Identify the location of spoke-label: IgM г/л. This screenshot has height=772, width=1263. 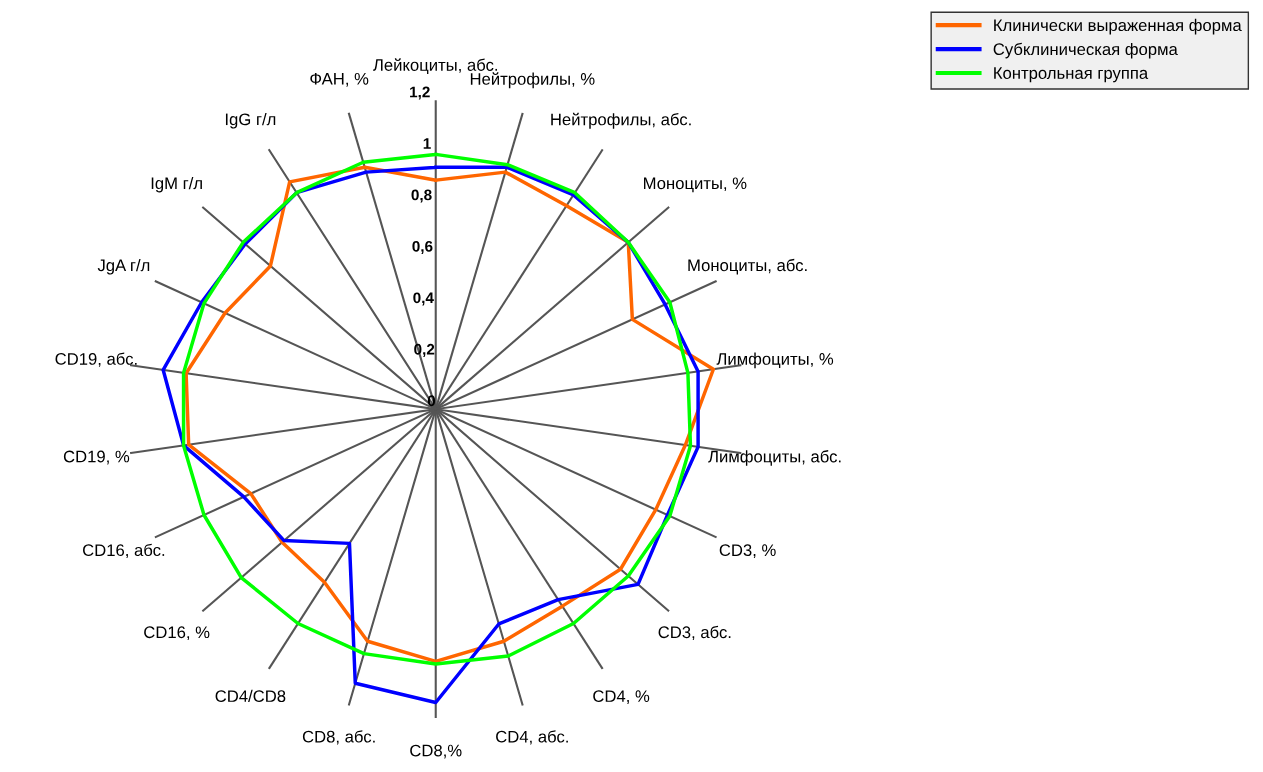
(176, 184).